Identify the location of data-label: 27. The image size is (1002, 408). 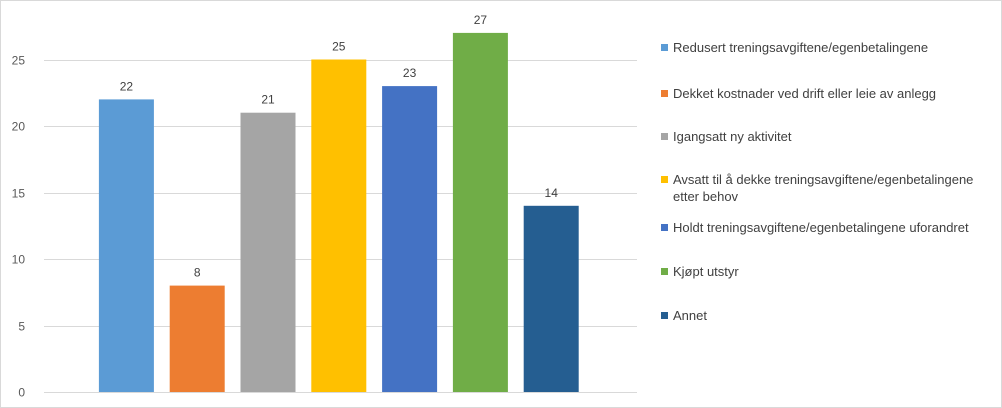
(481, 20).